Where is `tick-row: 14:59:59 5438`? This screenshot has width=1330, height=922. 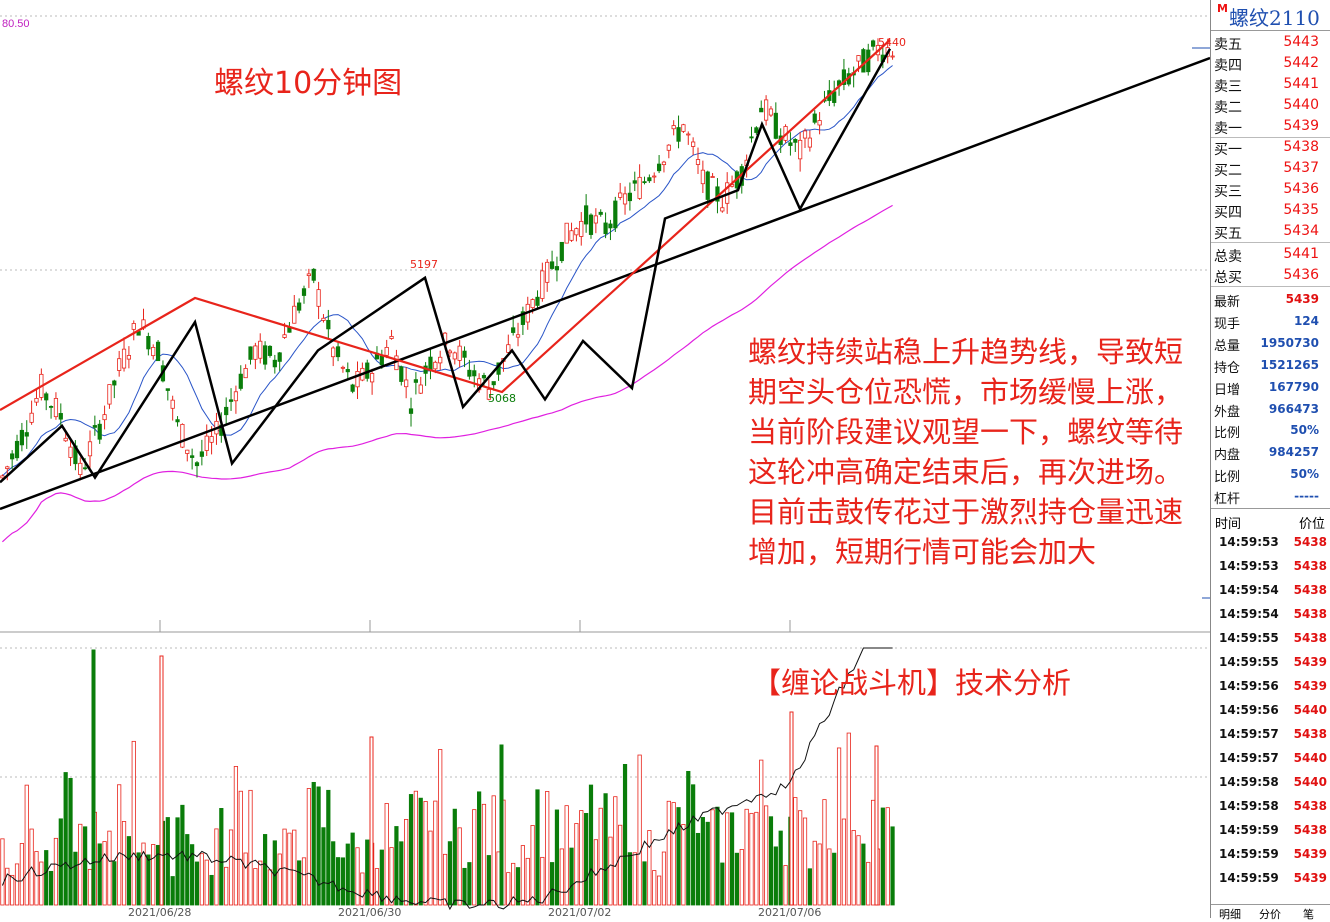
tick-row: 14:59:59 5438 is located at coordinates (1270, 830).